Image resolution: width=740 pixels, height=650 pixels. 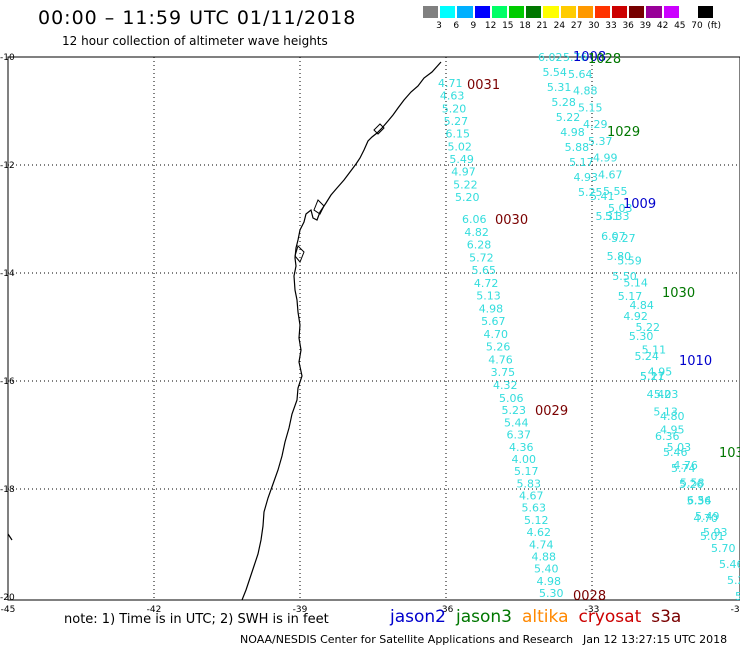 What do you see at coordinates (539, 532) in the screenshot?
I see `wave-height-value: 4.62` at bounding box center [539, 532].